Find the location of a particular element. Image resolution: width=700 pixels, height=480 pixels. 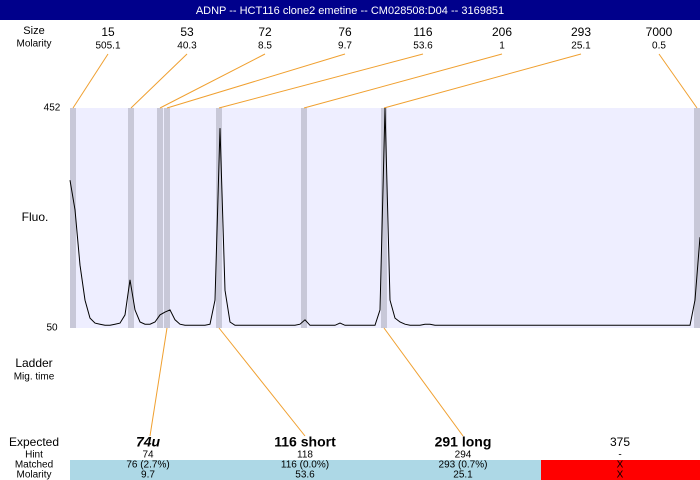

title-bar is located at coordinates (350, 10).